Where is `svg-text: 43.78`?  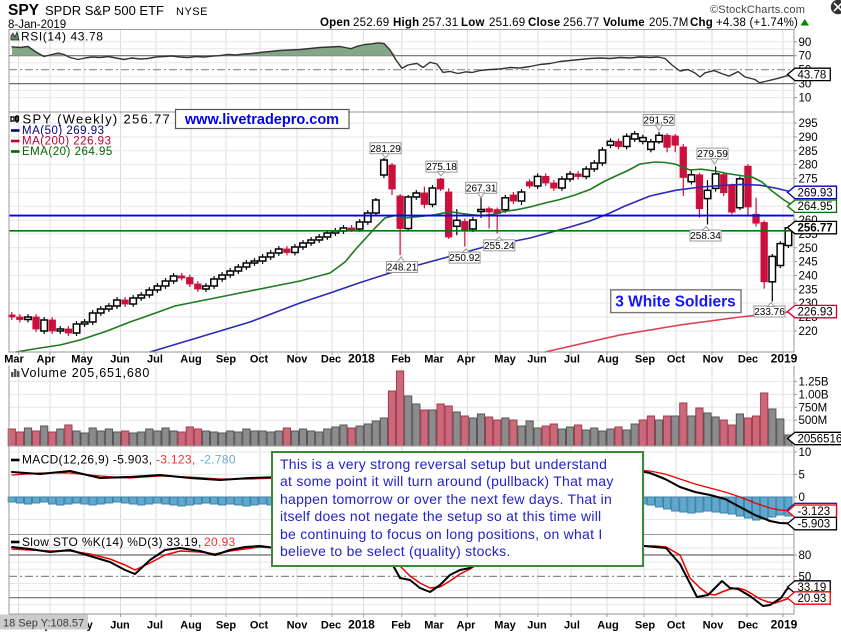 svg-text: 43.78 is located at coordinates (812, 75).